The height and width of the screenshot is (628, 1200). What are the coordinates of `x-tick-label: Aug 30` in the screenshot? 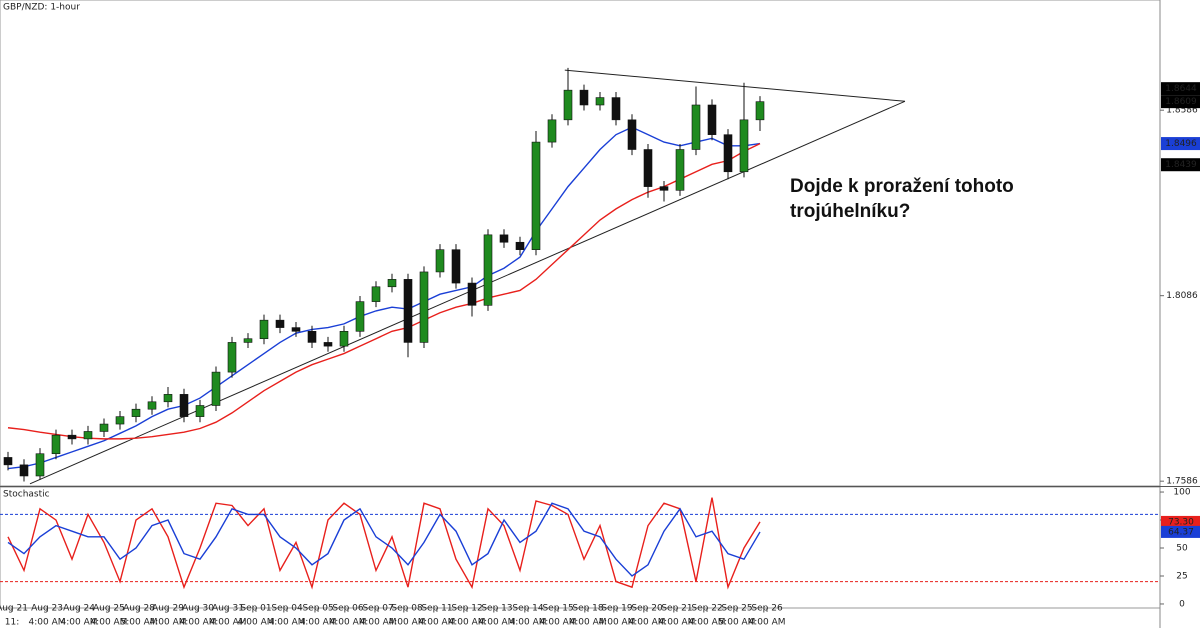 It's located at (198, 609).